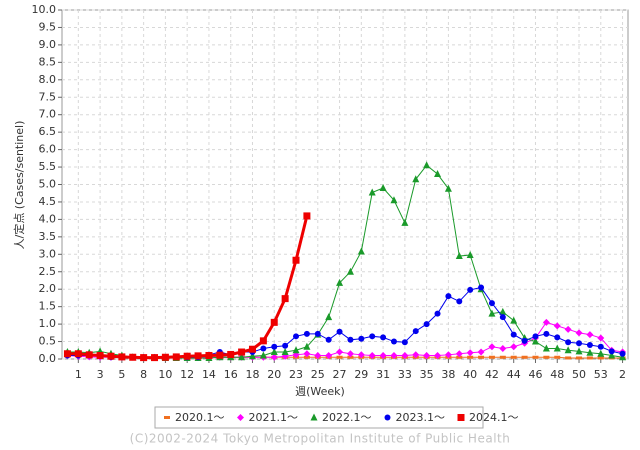 This screenshot has width=640, height=450. Describe the element at coordinates (48, 166) in the screenshot. I see `y-tick-label: 5.5` at that location.